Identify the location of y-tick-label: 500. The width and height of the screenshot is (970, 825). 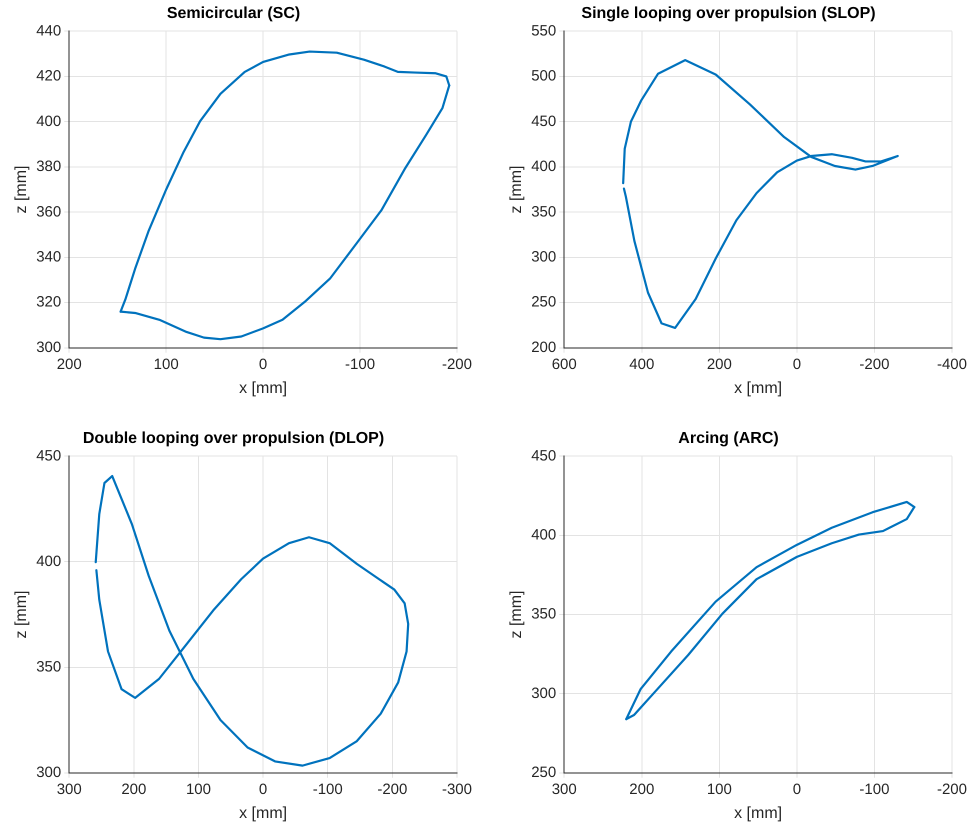
(543, 76).